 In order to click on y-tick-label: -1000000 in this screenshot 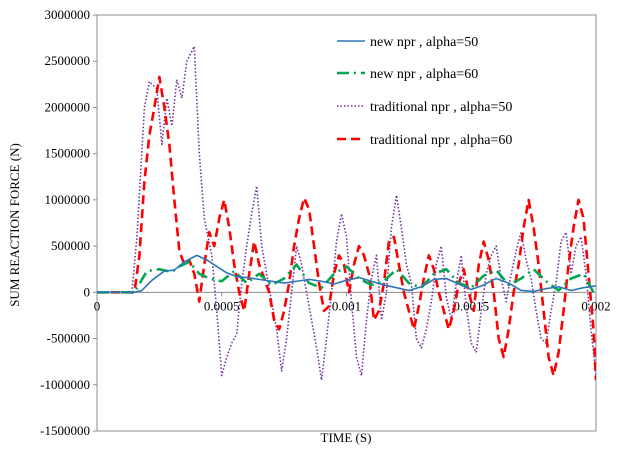, I will do `click(65, 384)`.